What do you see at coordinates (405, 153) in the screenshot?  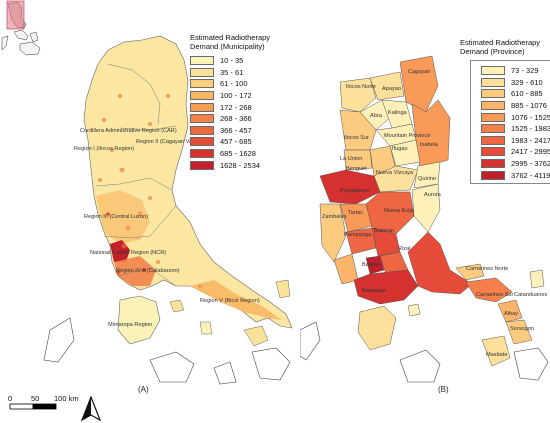 I see `province-ifugao` at bounding box center [405, 153].